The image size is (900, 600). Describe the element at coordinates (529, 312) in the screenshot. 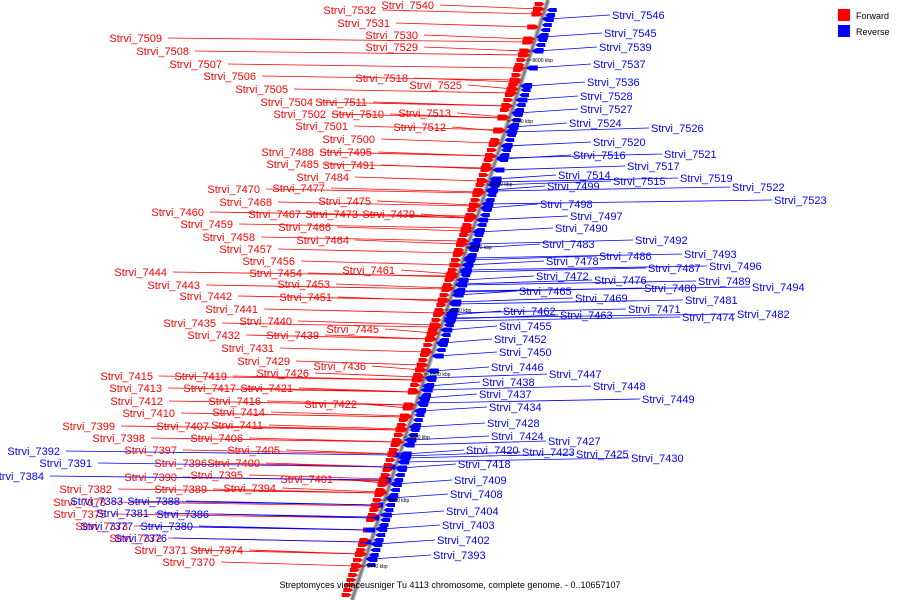

I see `gene-label: Strvi_7462` at that location.